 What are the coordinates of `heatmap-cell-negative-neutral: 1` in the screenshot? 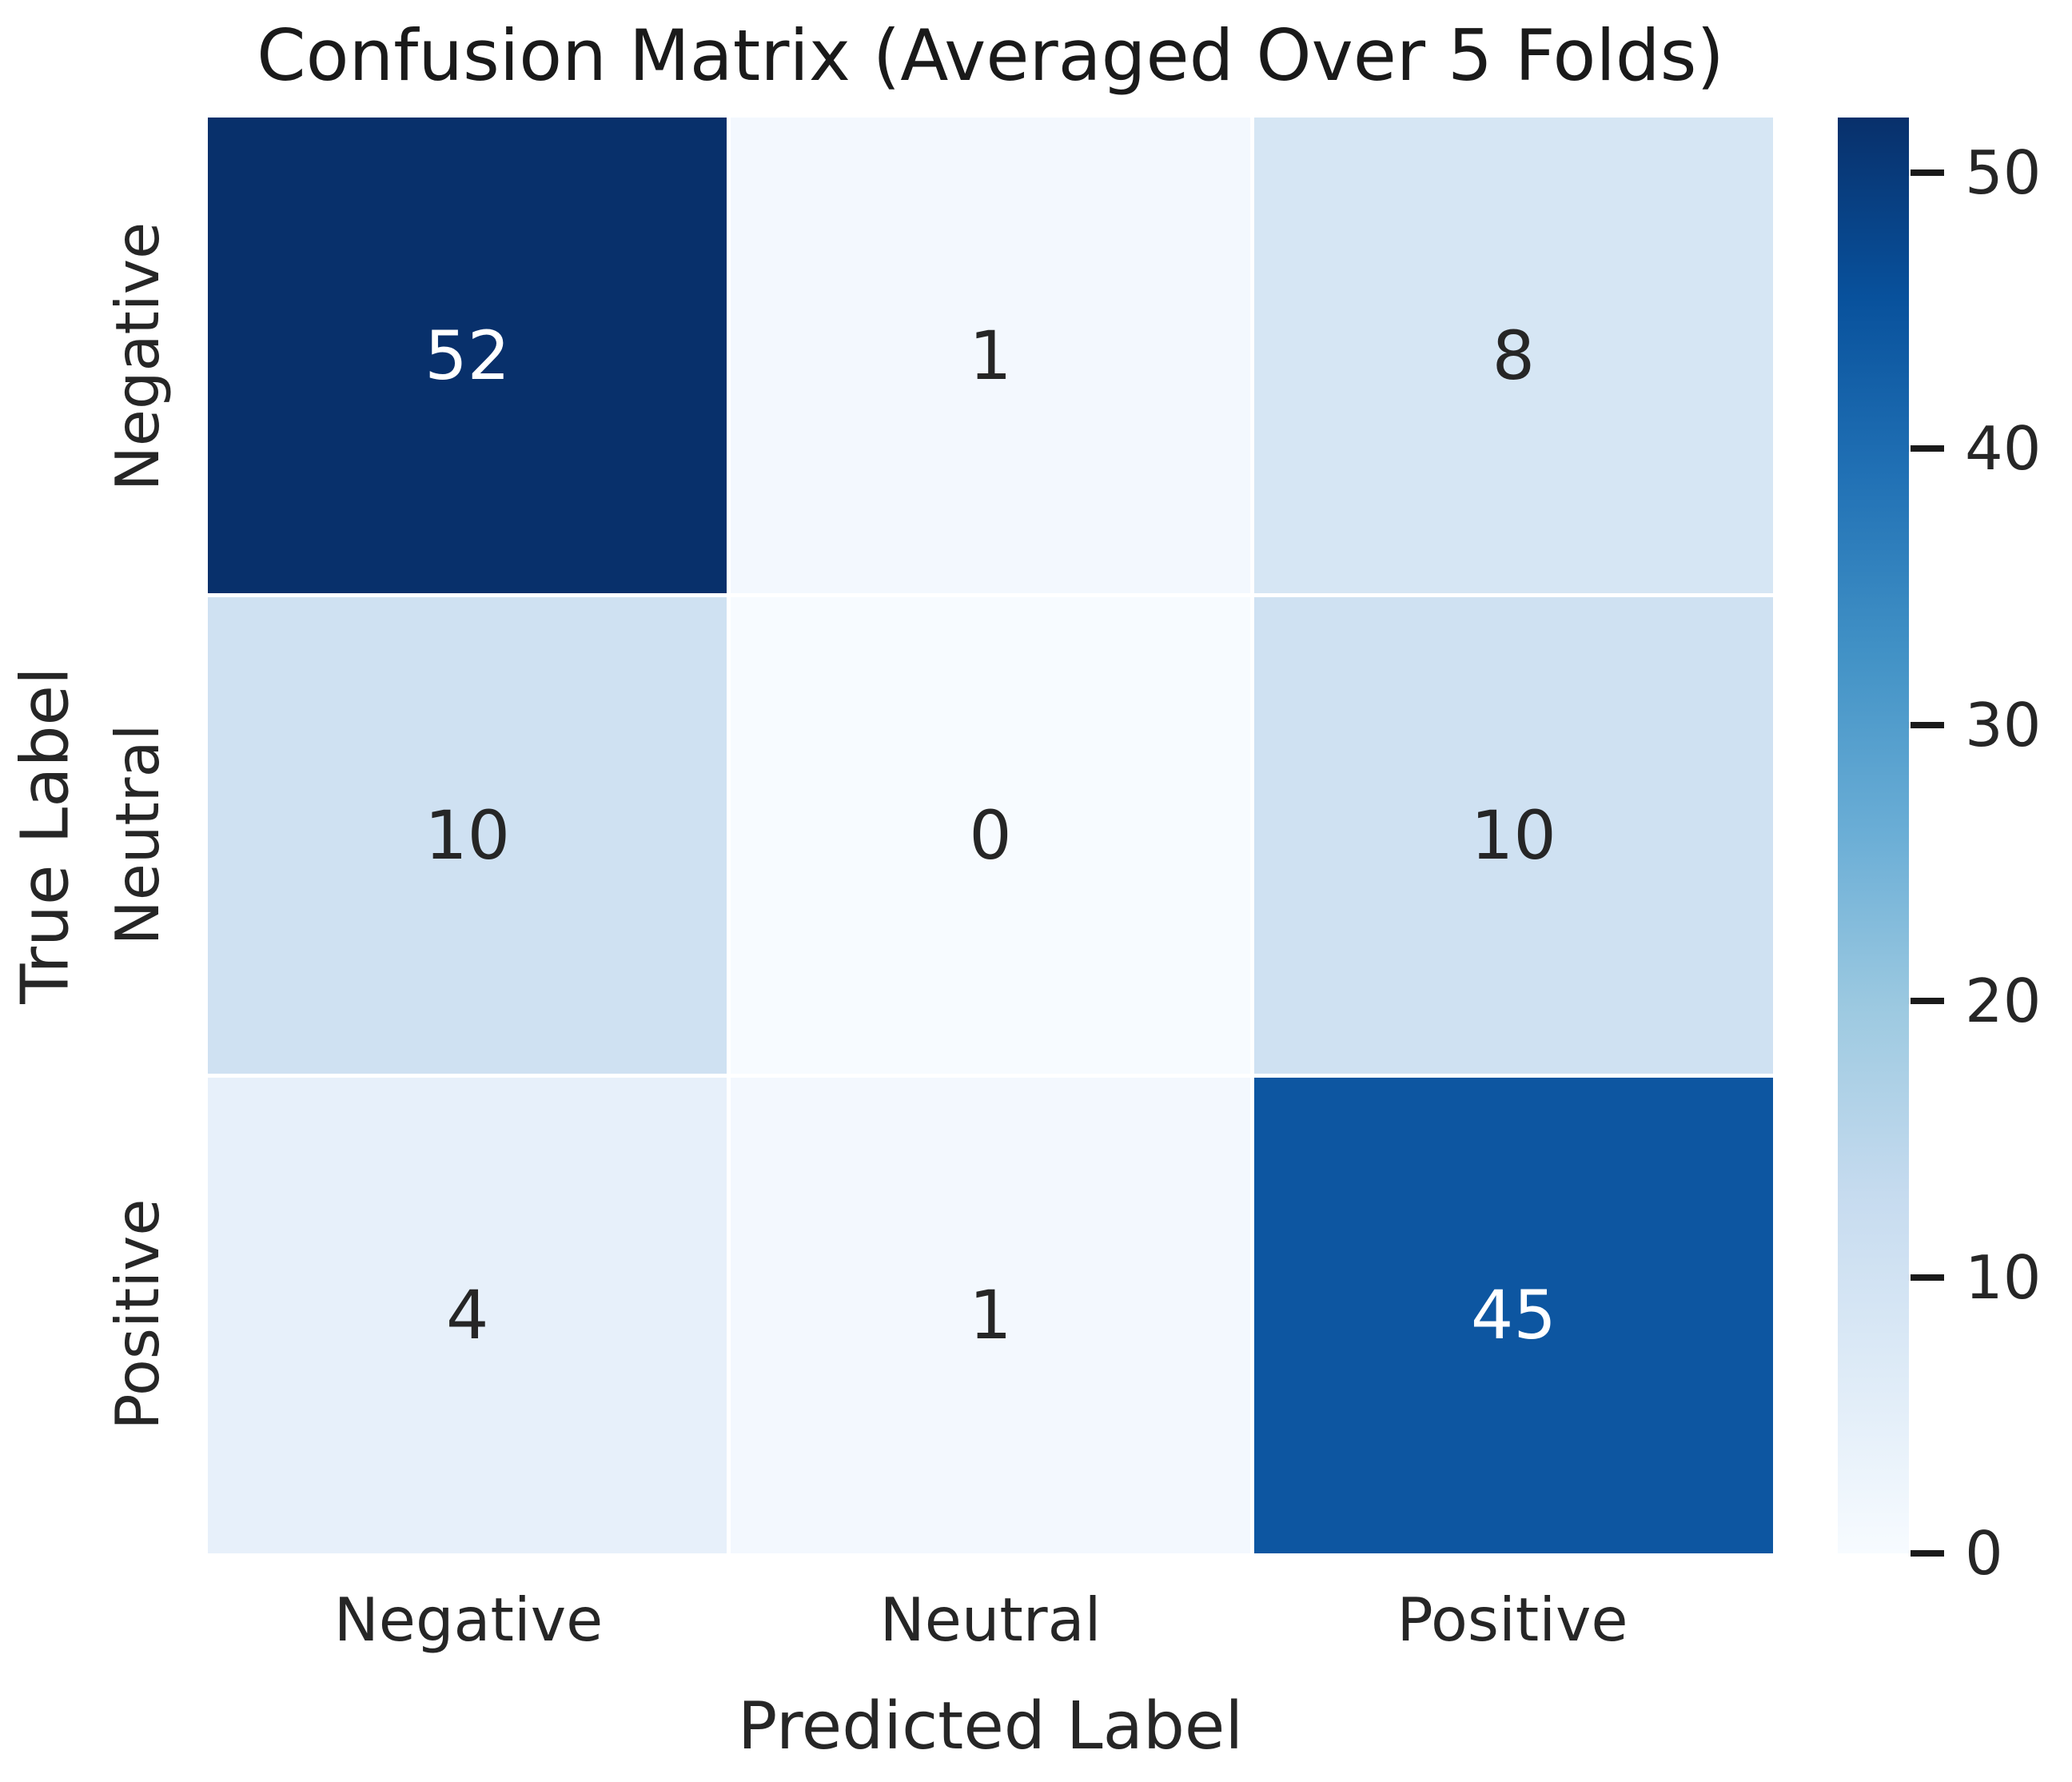 It's located at (990, 356).